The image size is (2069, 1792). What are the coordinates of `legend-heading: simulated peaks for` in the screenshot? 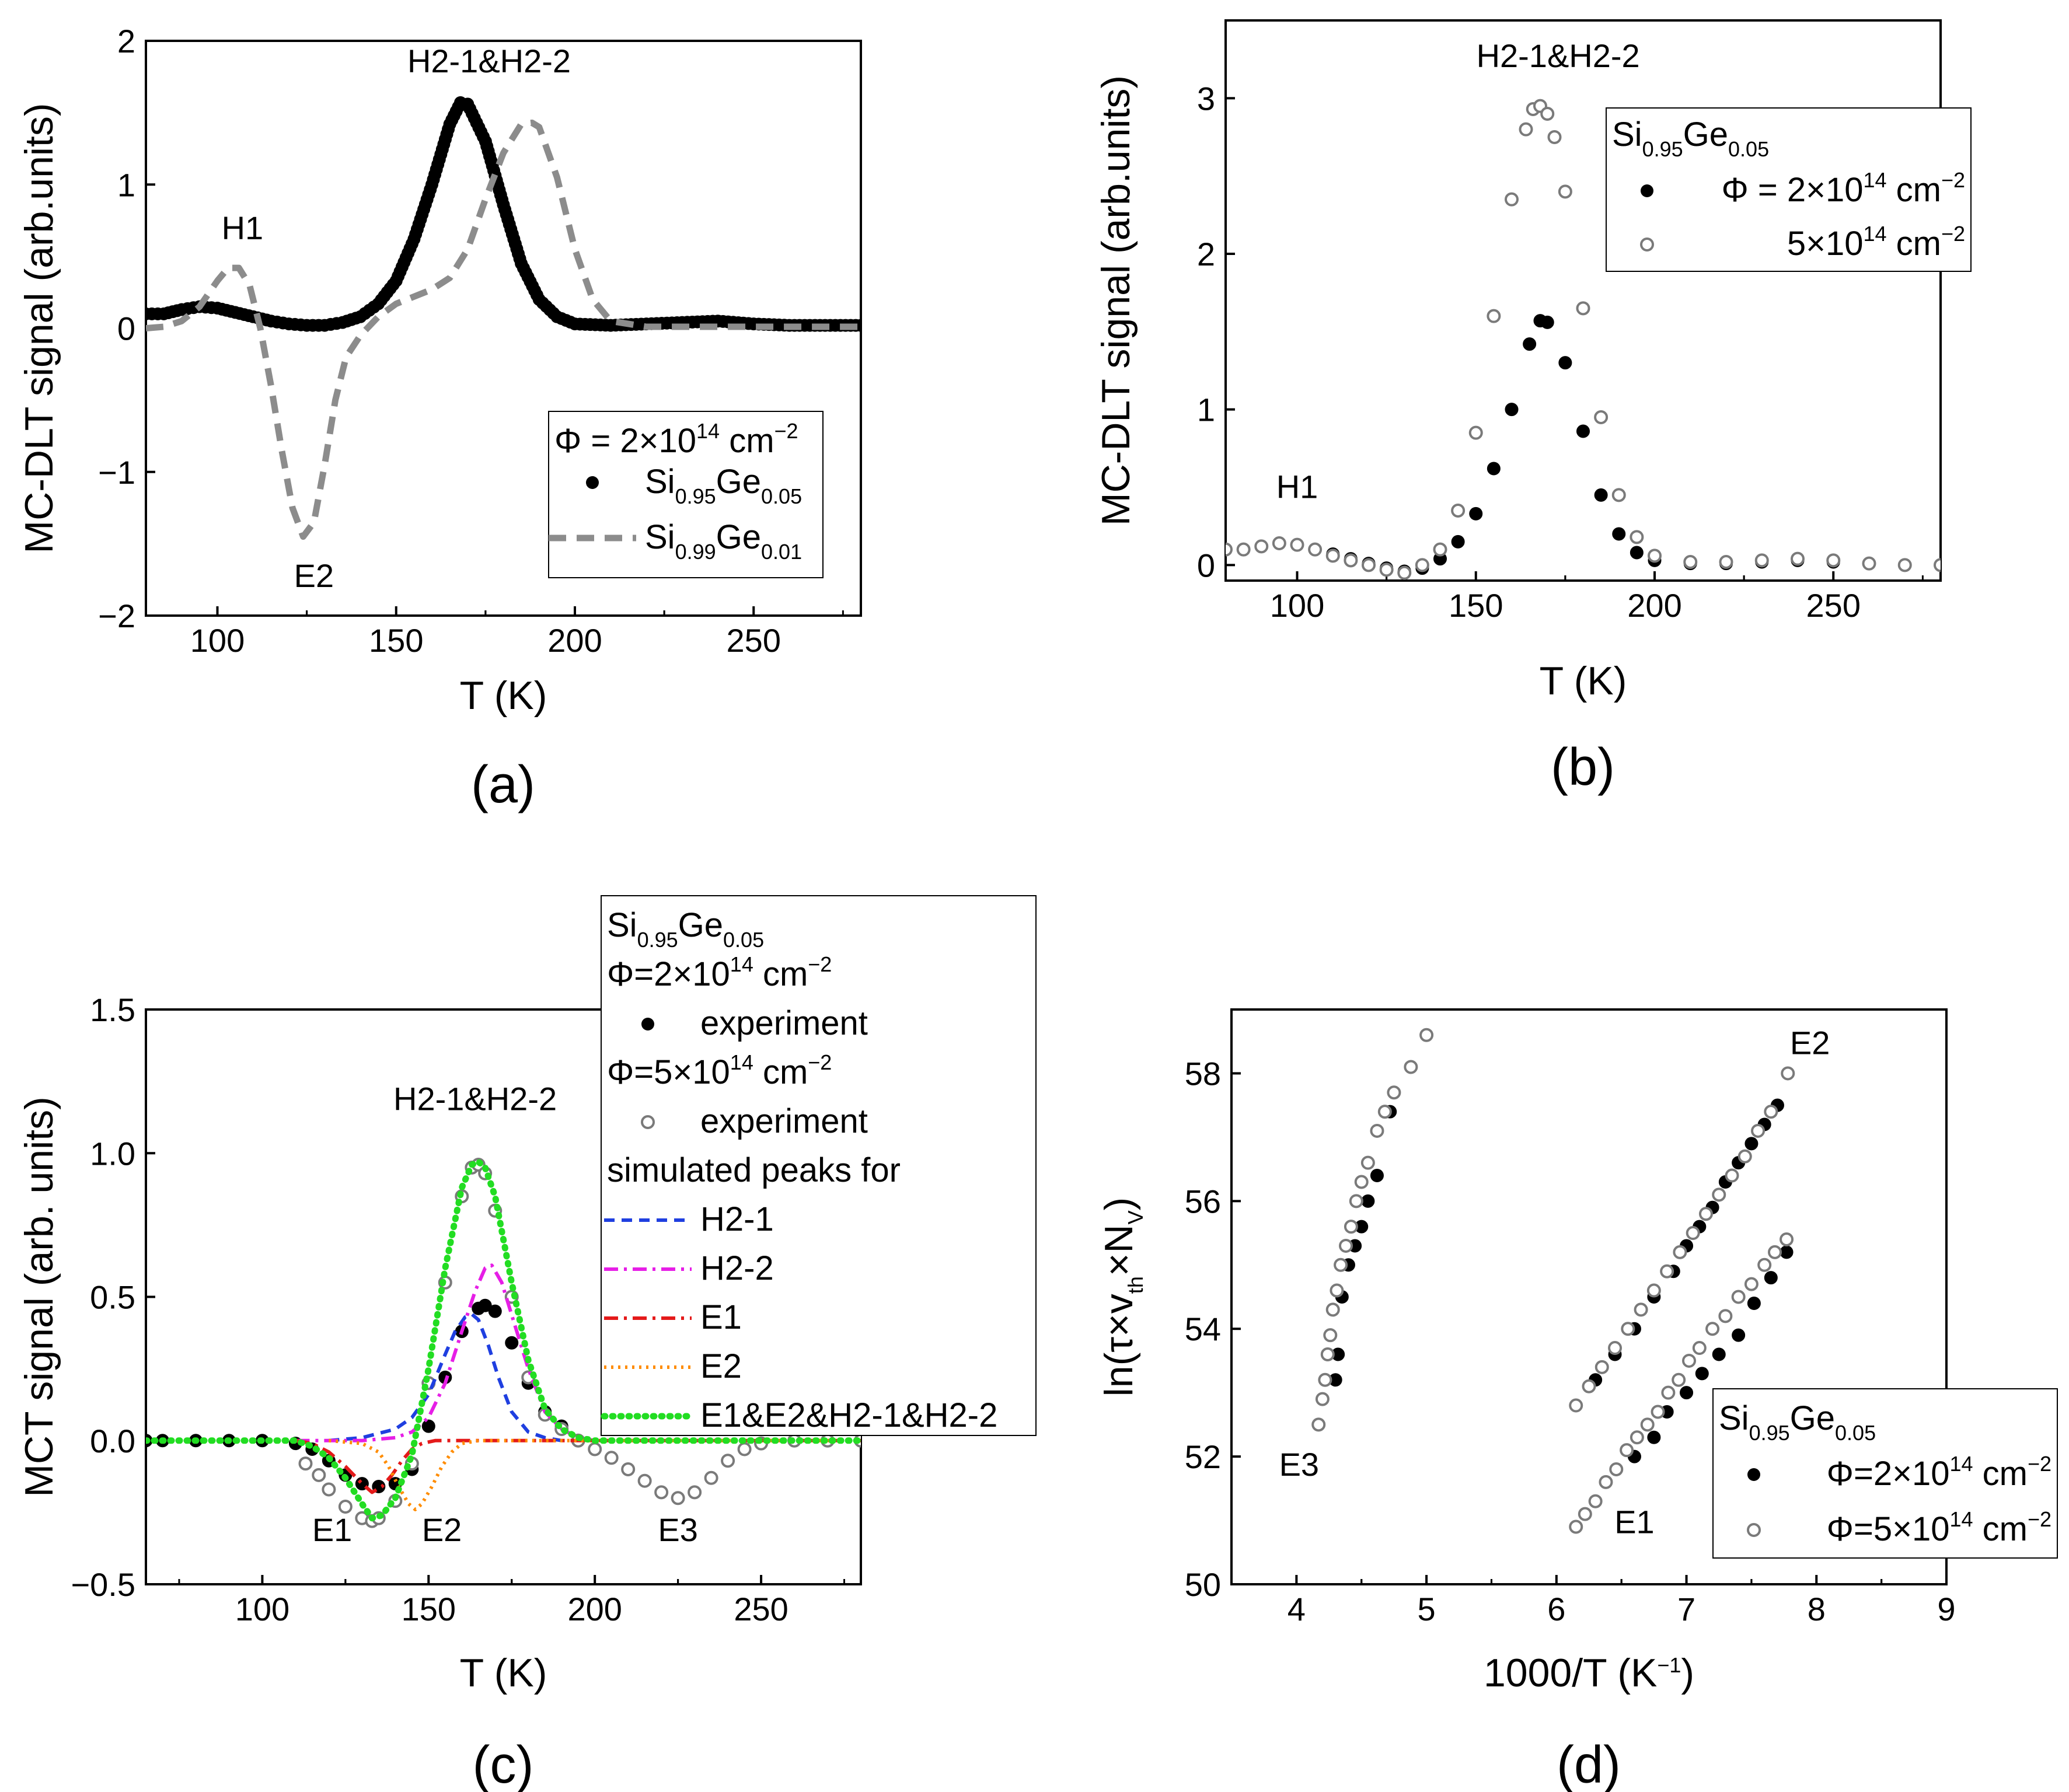 It's located at (754, 1170).